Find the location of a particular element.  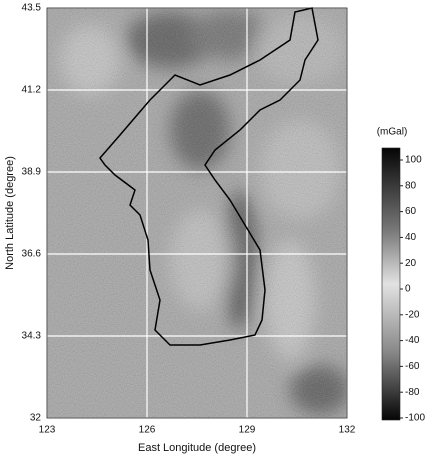

colorbar is located at coordinates (391, 284).